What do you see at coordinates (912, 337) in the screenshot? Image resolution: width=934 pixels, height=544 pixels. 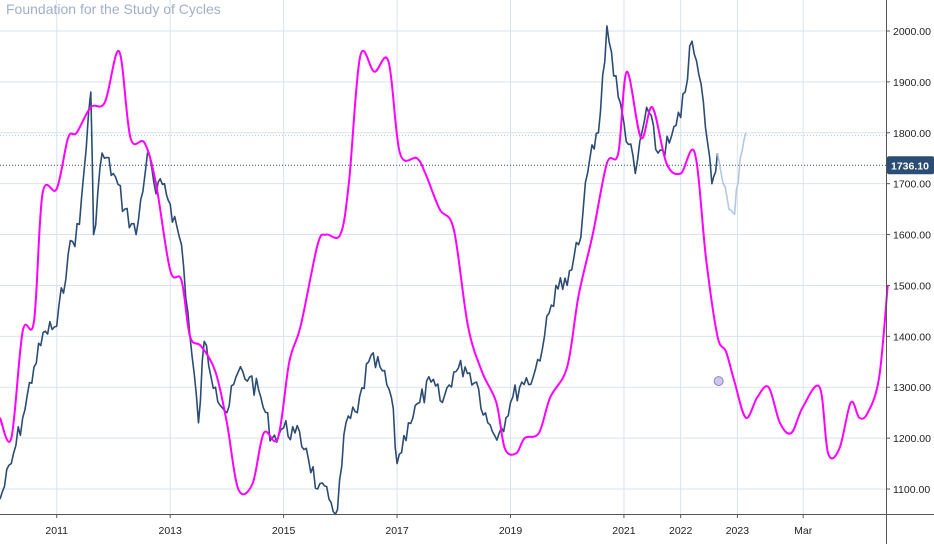 I see `y-tick-label: 1400.00` at bounding box center [912, 337].